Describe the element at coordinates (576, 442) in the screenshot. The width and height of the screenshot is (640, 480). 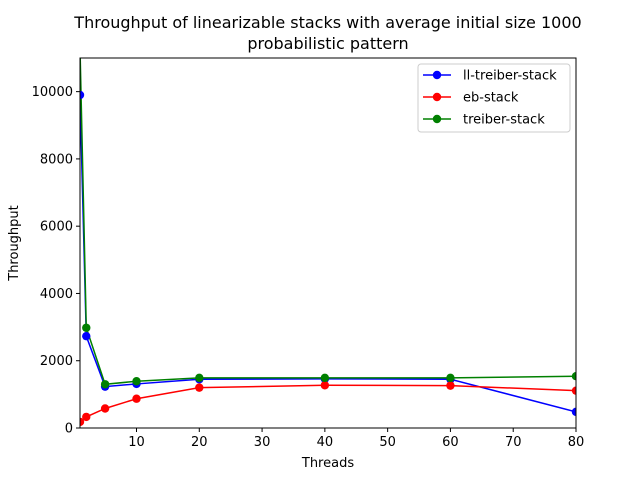
I see `x-tick-label: 80` at that location.